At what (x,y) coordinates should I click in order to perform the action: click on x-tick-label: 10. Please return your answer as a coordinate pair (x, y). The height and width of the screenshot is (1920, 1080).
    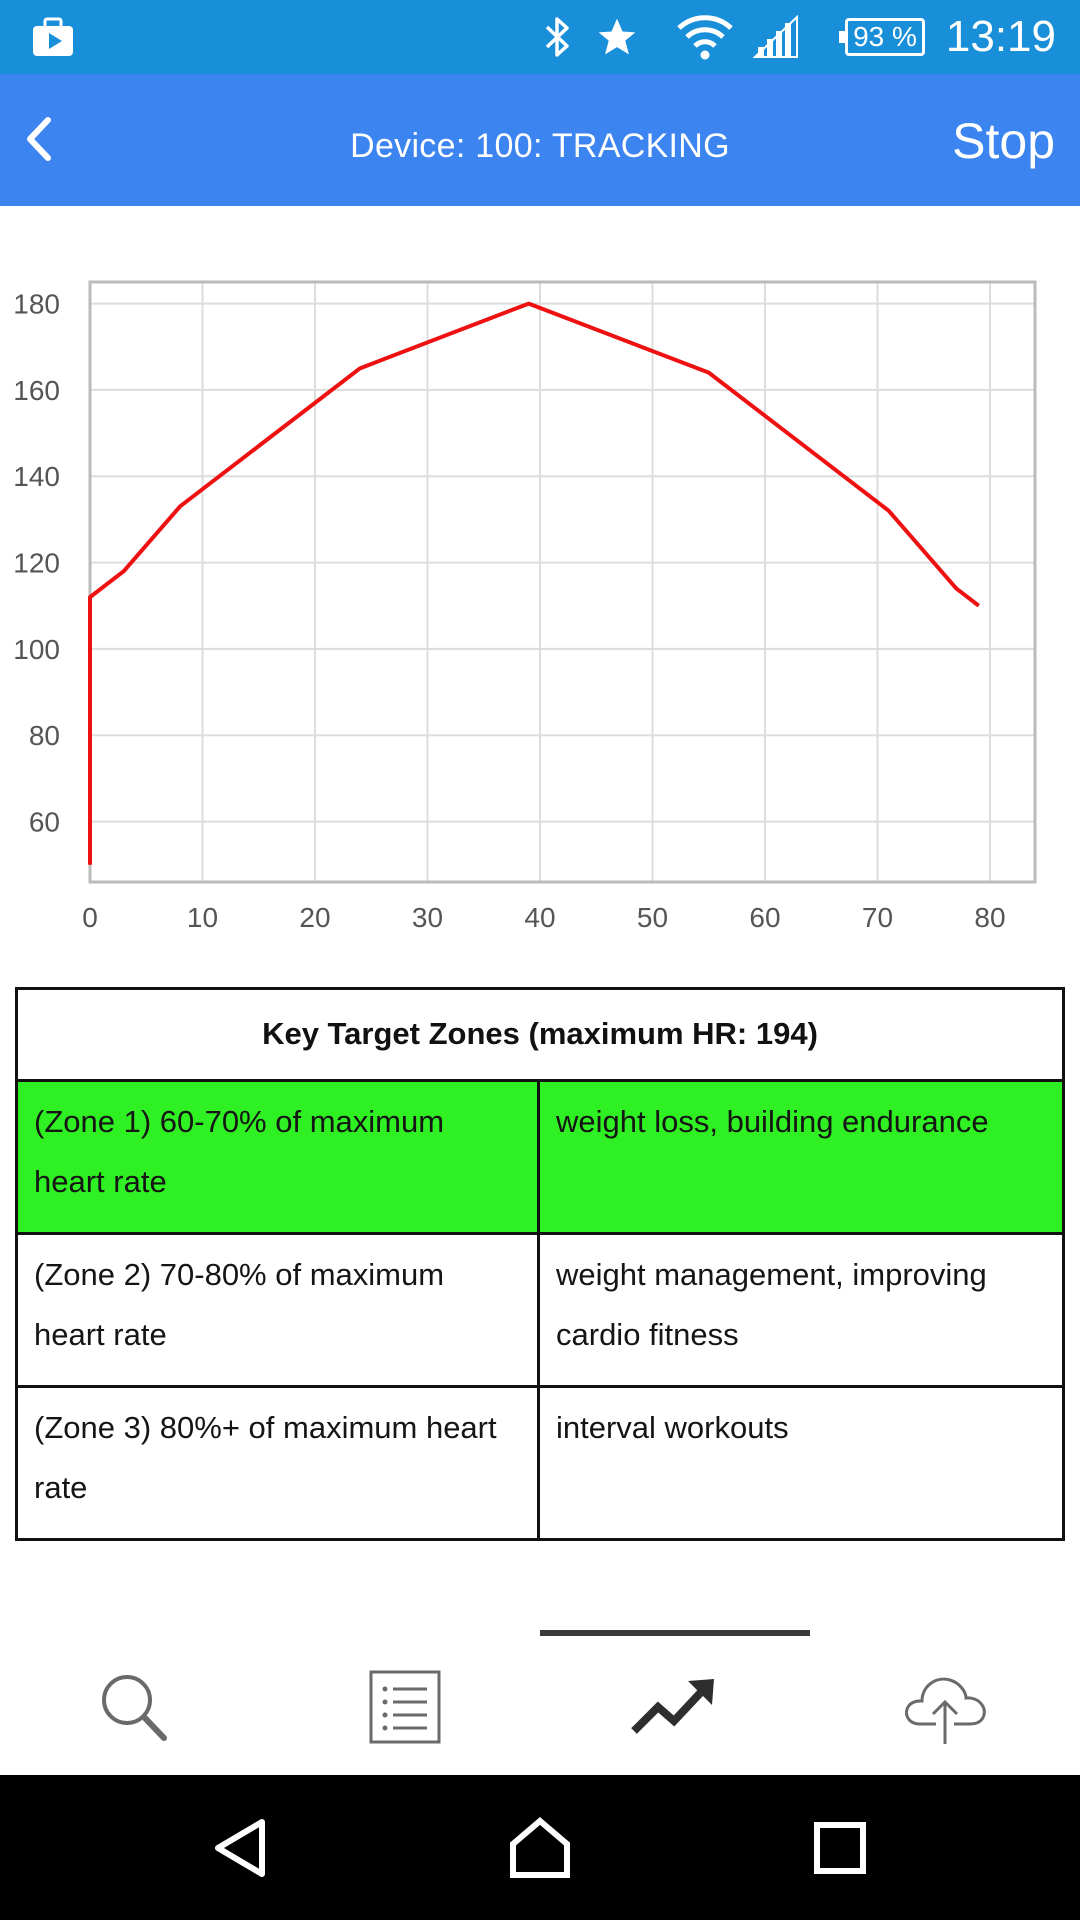
    Looking at the image, I should click on (202, 917).